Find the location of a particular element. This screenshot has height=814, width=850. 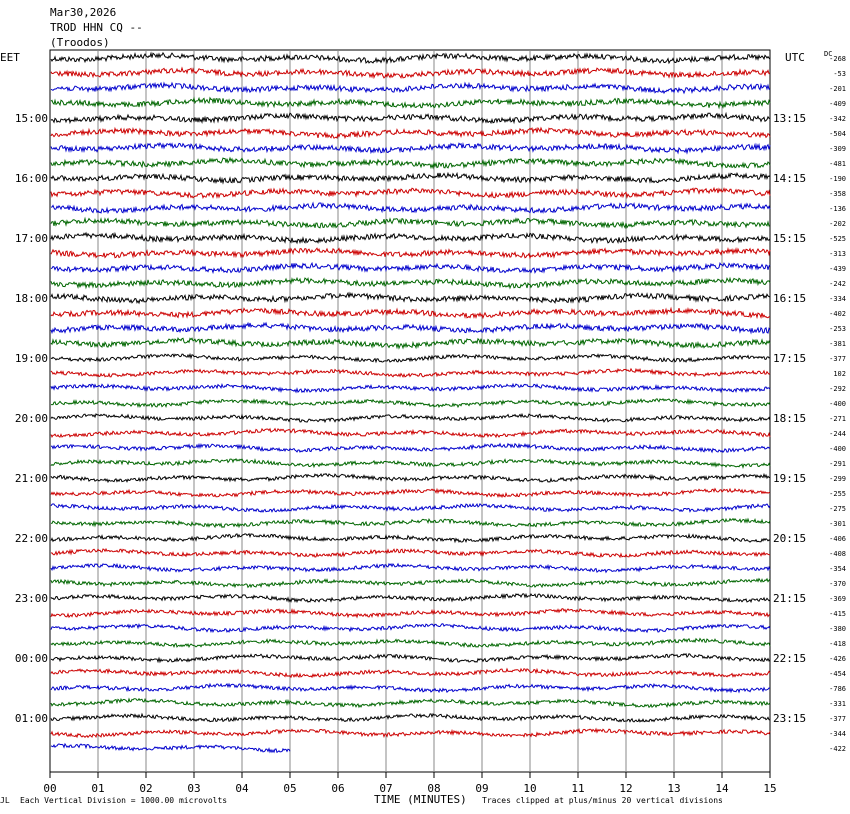

left-time-label: 00:00 is located at coordinates (31, 658).